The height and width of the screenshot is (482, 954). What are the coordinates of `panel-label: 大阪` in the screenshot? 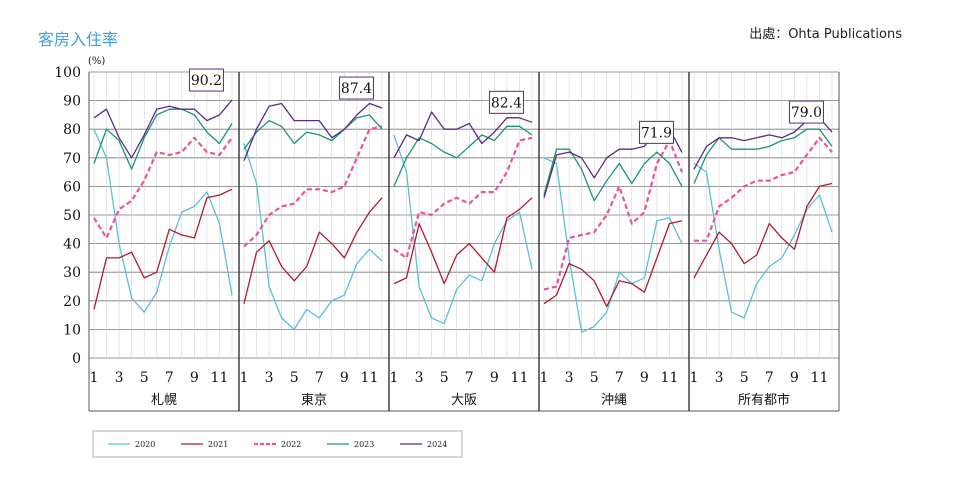 It's located at (464, 400).